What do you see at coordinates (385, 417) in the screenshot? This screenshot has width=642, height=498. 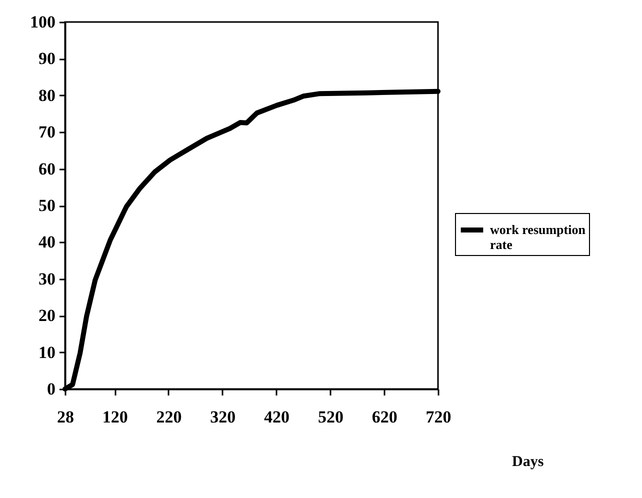 I see `x-tick-label: 620` at bounding box center [385, 417].